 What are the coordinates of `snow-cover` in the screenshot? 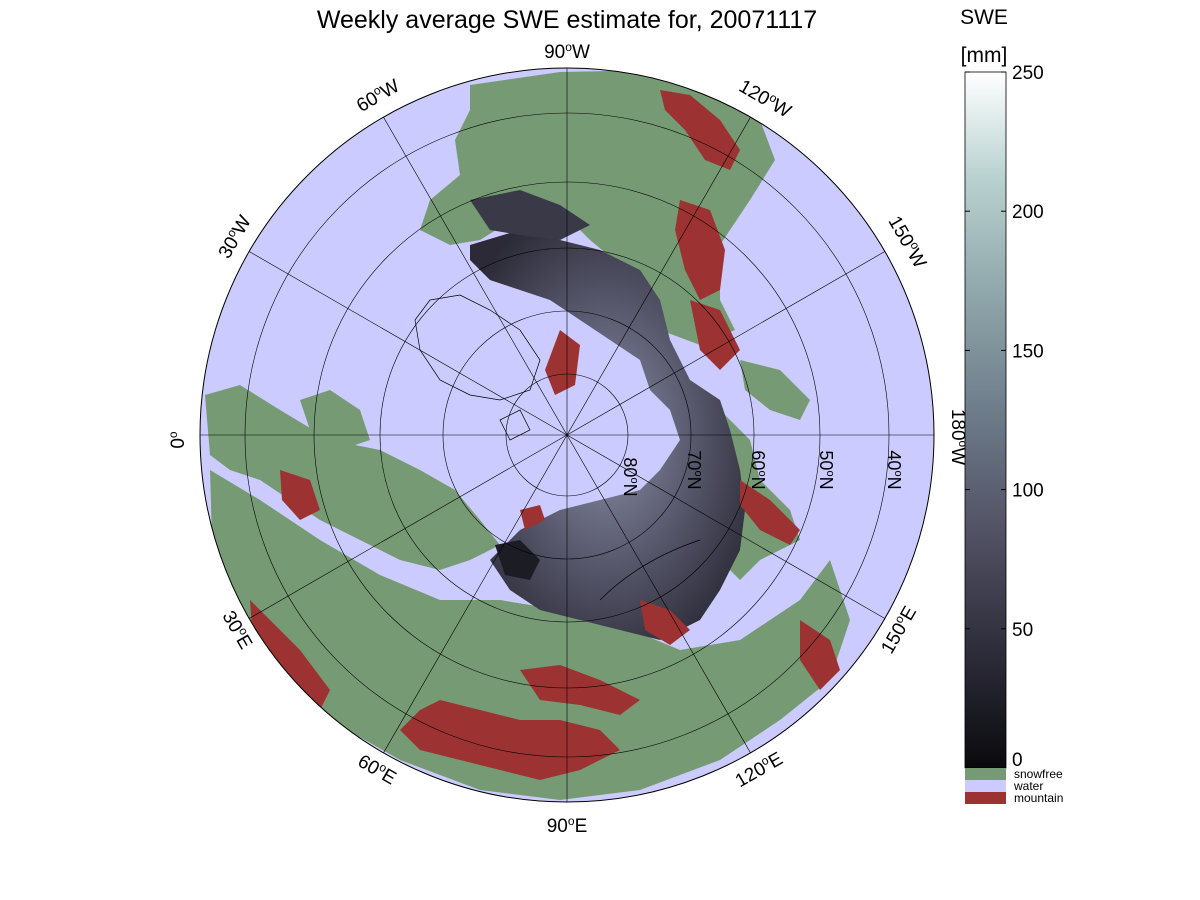 It's located at (607, 415).